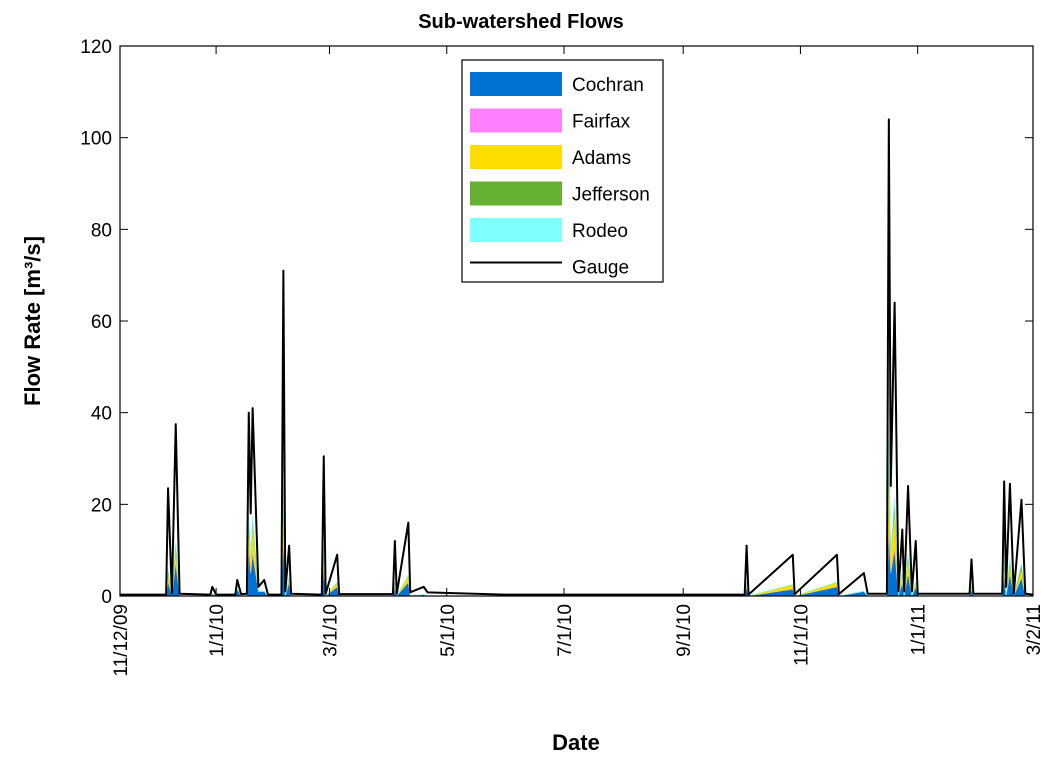 Image resolution: width=1043 pixels, height=759 pixels. What do you see at coordinates (801, 635) in the screenshot?
I see `x-tick-label: 11/1/10` at bounding box center [801, 635].